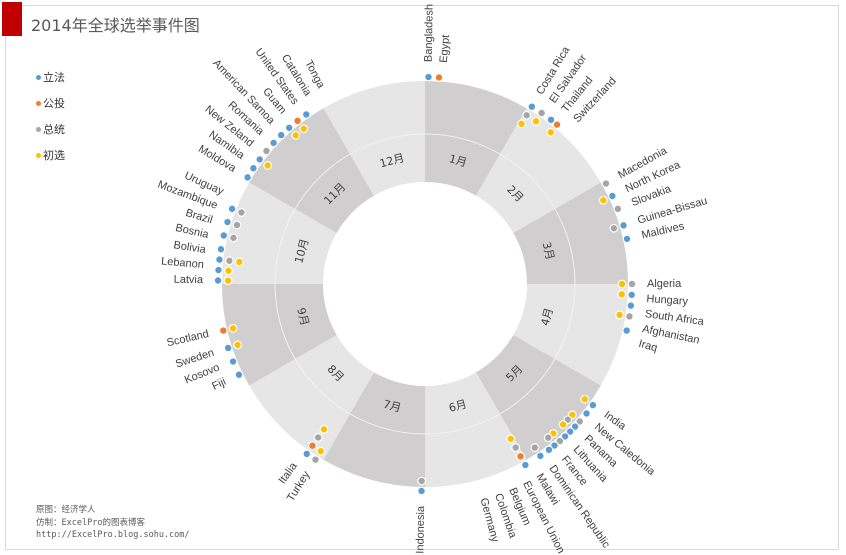 The height and width of the screenshot is (555, 846). What do you see at coordinates (183, 263) in the screenshot?
I see `country-label: Lebanon` at bounding box center [183, 263].